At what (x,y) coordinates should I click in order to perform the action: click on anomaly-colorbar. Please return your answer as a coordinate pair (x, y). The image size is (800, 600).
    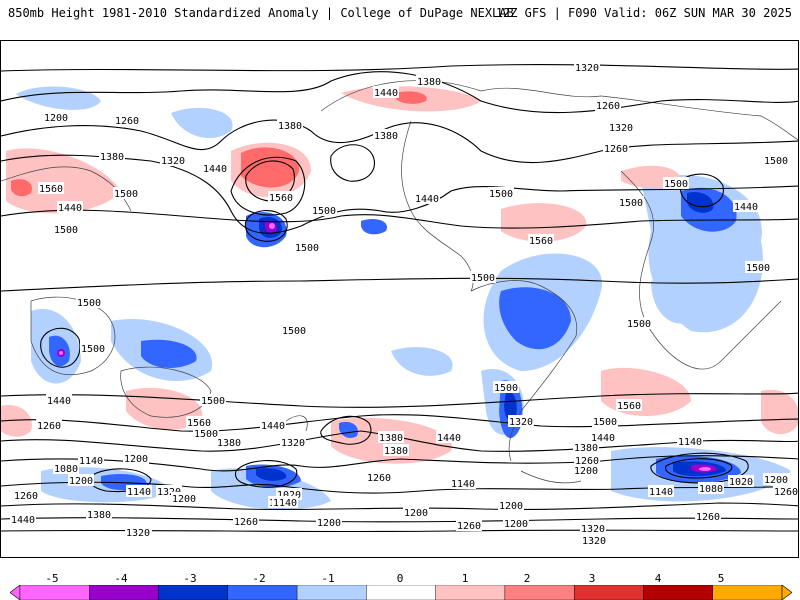
    Looking at the image, I should click on (401, 592).